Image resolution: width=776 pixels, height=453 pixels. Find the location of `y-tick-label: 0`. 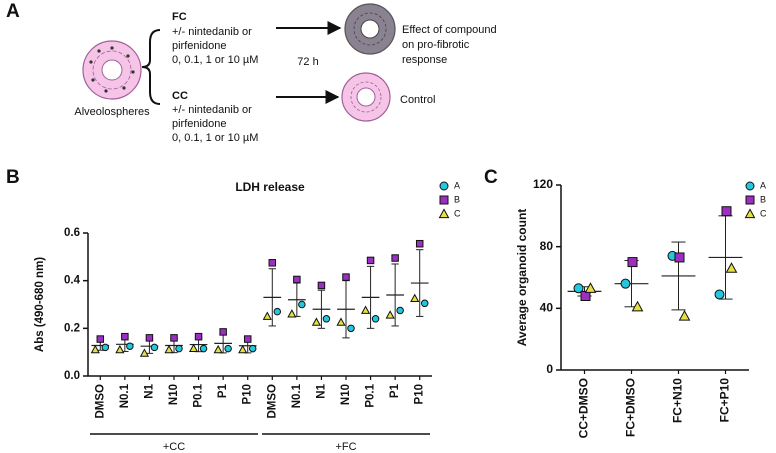

y-tick-label: 0 is located at coordinates (549, 369).